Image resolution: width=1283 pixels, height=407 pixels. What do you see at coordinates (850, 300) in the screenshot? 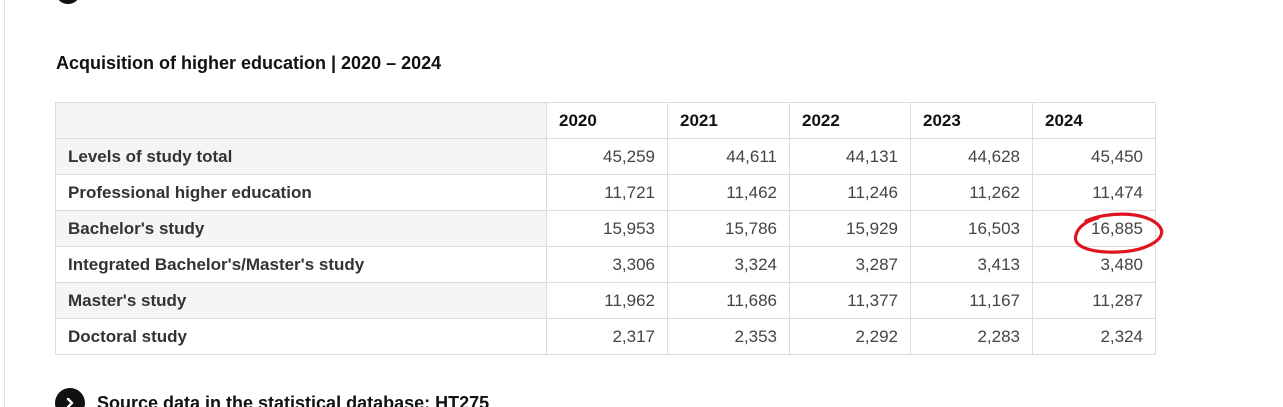
I see `value-cell: 11,377` at bounding box center [850, 300].